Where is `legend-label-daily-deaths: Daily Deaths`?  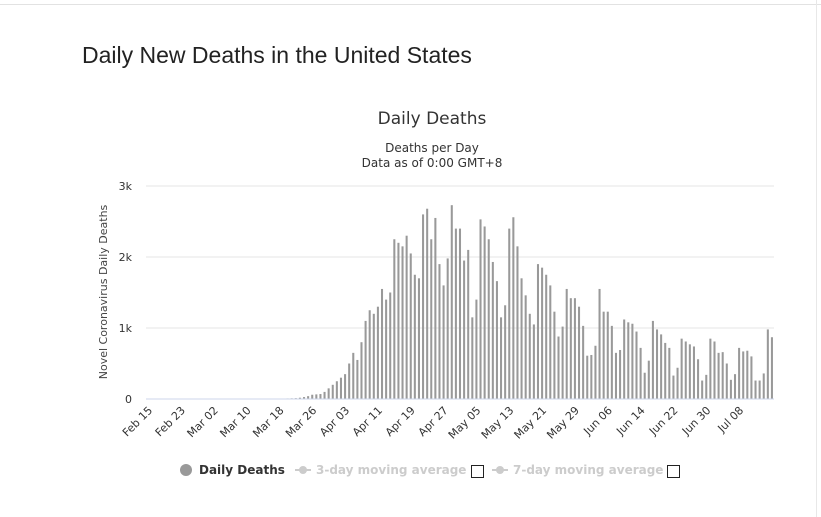 legend-label-daily-deaths: Daily Deaths is located at coordinates (242, 470).